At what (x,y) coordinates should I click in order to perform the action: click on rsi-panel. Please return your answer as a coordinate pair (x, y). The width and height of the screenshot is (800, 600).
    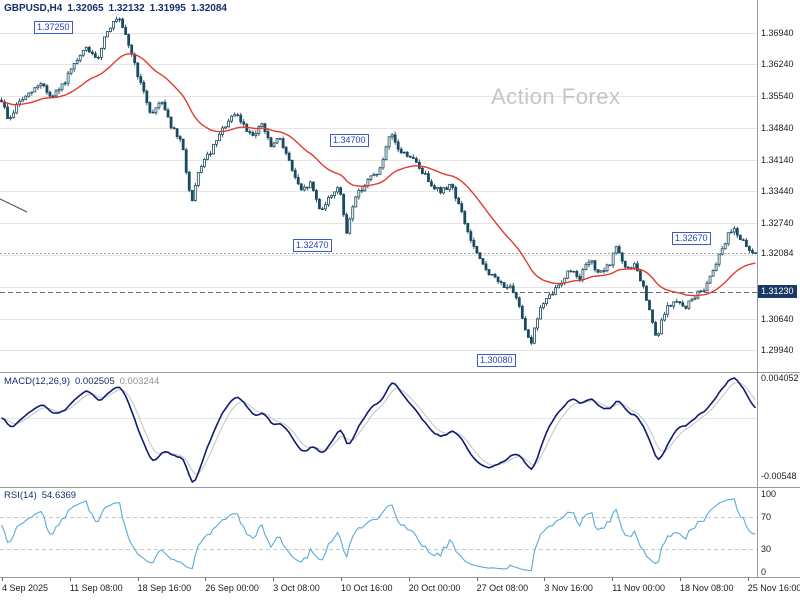
    Looking at the image, I should click on (378, 532).